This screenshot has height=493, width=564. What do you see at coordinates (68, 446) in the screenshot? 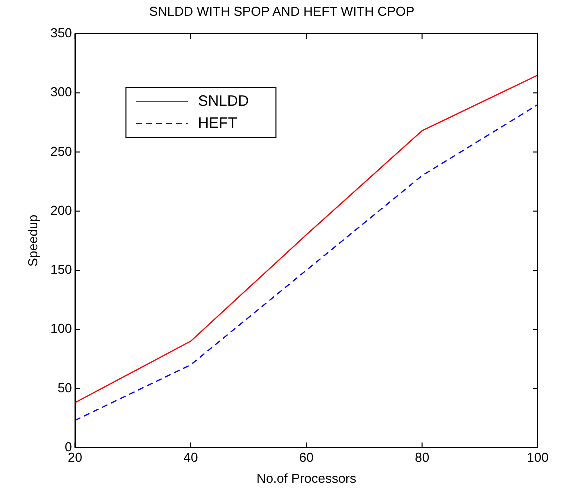
I see `y-tick-label: 0` at bounding box center [68, 446].